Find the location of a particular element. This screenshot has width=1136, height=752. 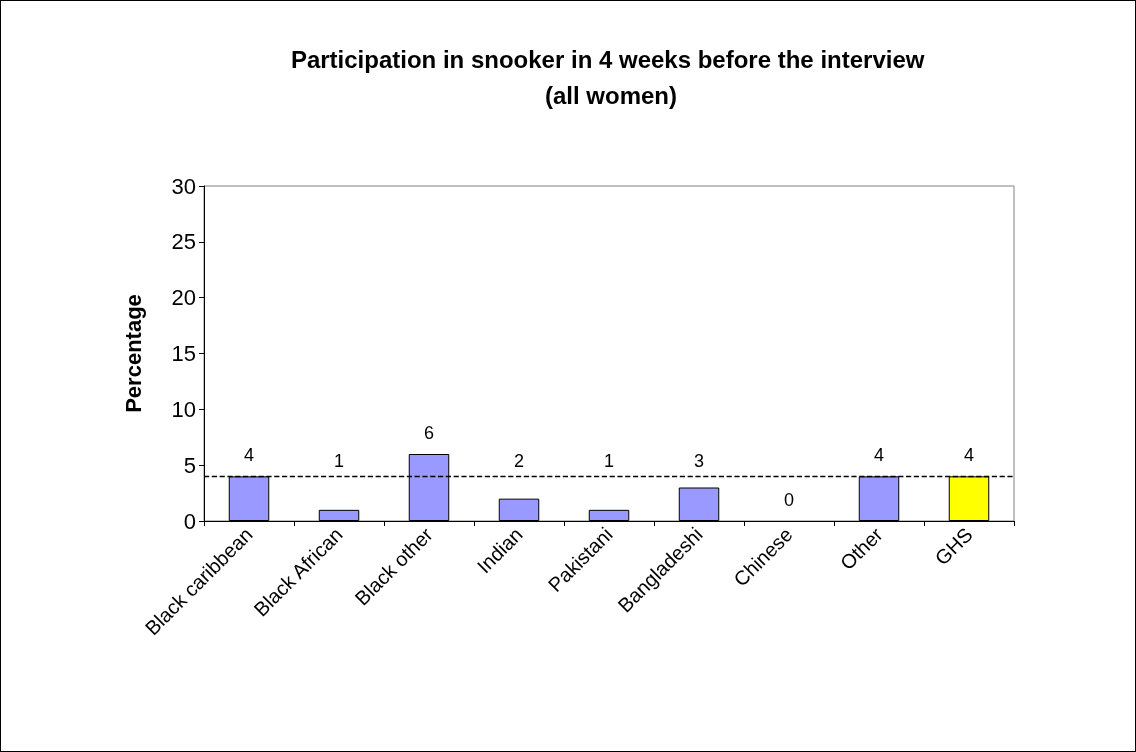

chart-title: Participation in snooker in 4 weeks before the interview (all women) is located at coordinates (611, 77).